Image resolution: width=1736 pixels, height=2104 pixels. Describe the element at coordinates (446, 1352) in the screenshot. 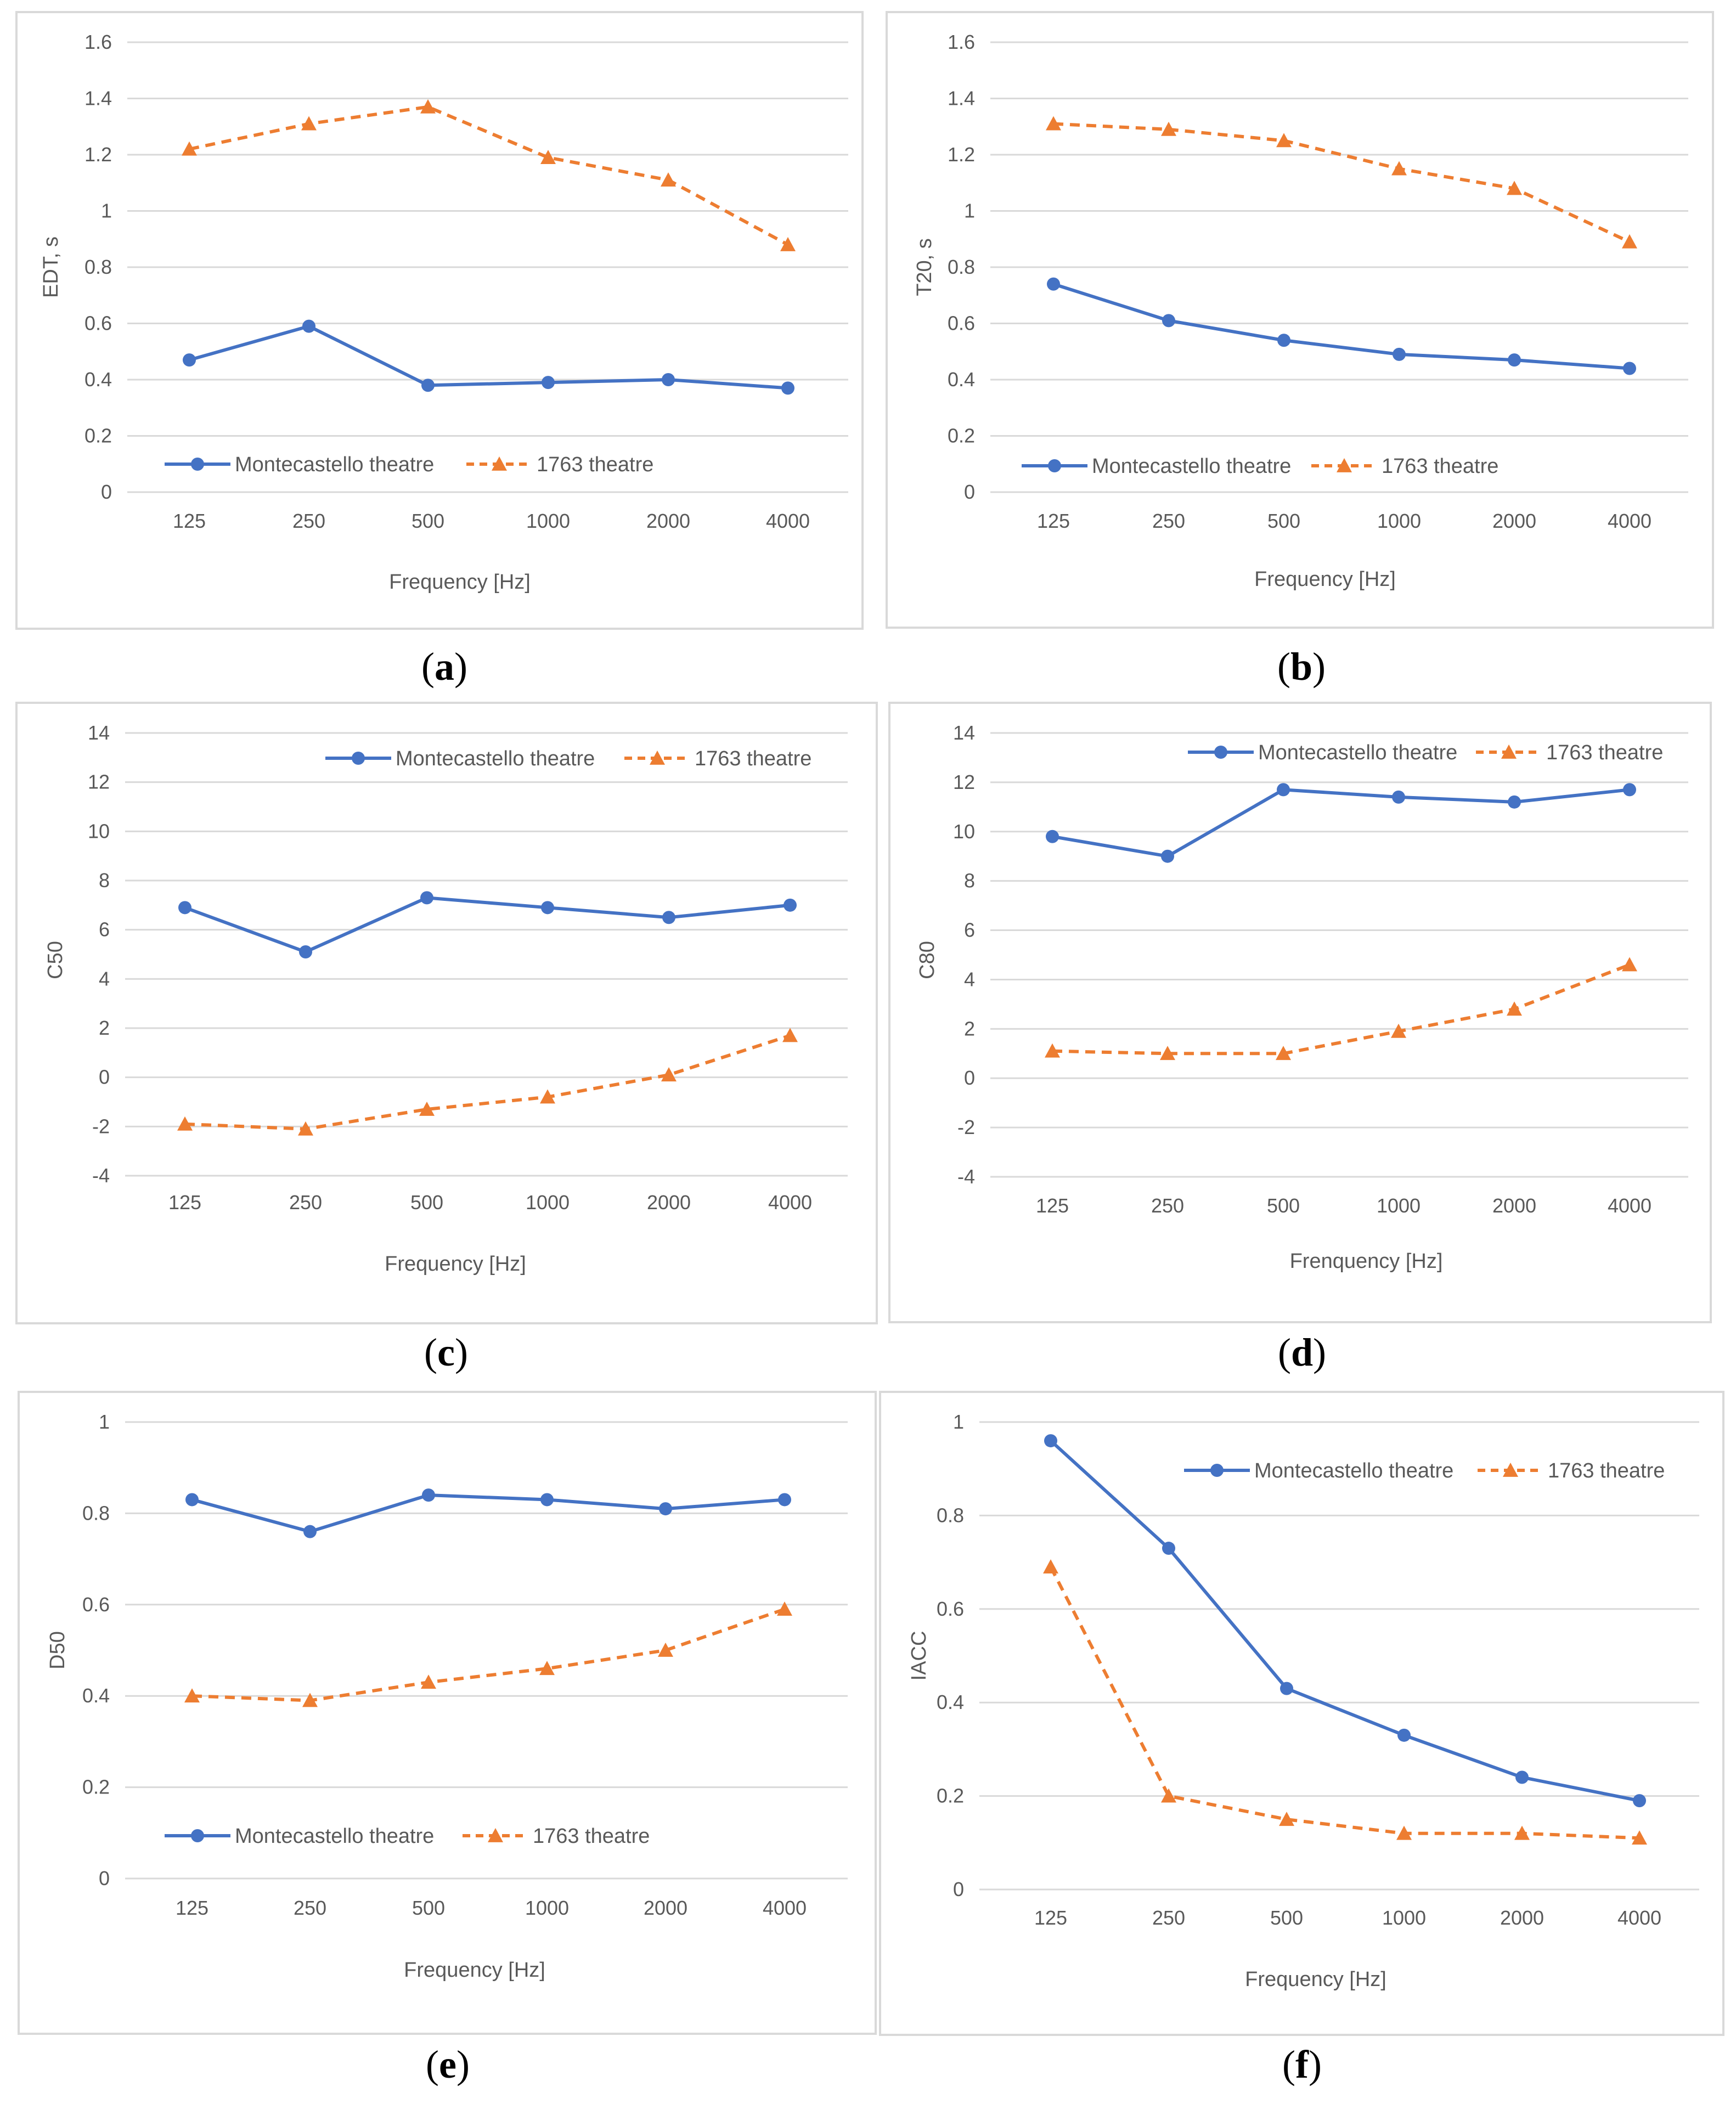

I see `panel-label: (c)` at that location.